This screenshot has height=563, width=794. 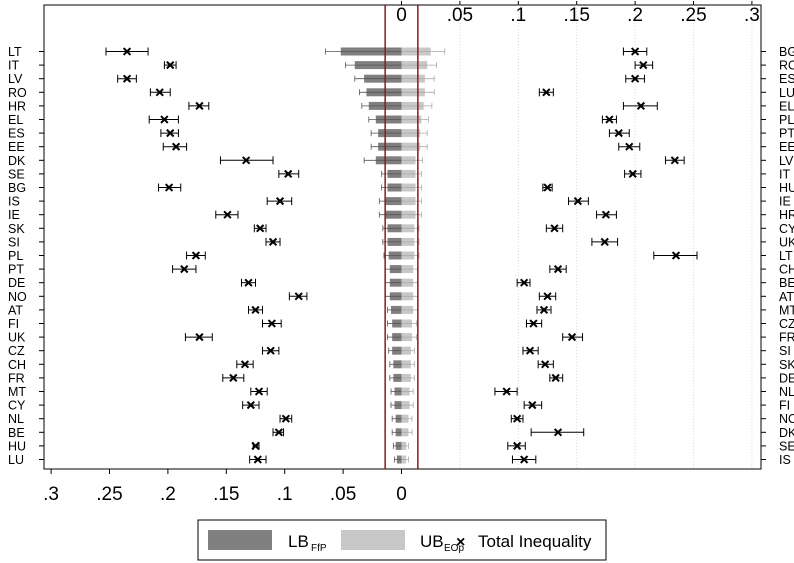 What do you see at coordinates (784, 406) in the screenshot?
I see `right-category-label: FI` at bounding box center [784, 406].